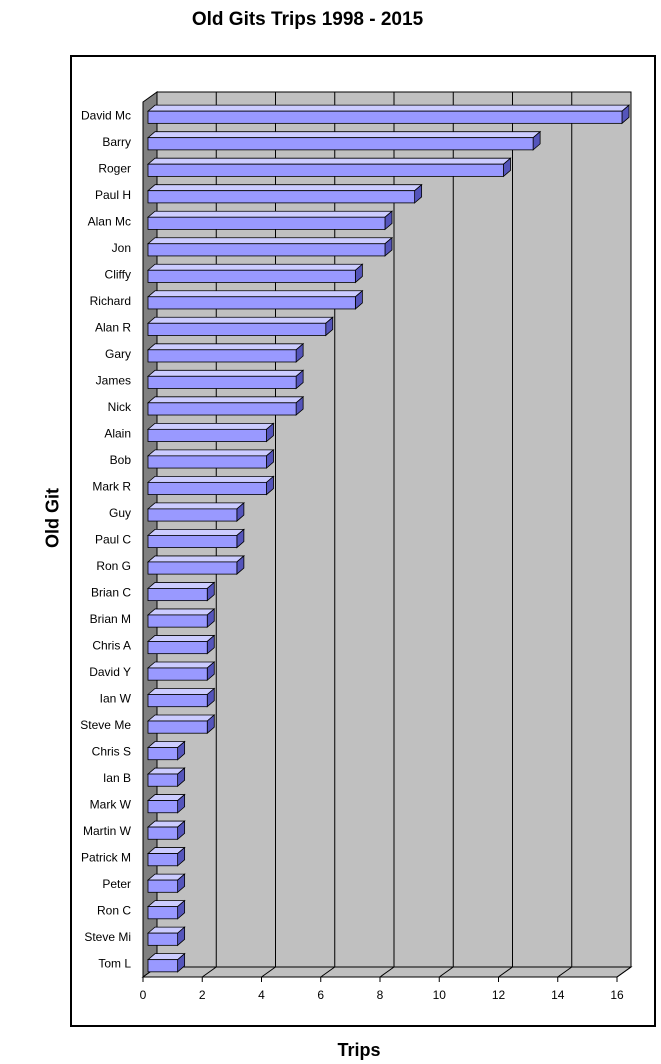  I want to click on category-label: Nick, so click(120, 407).